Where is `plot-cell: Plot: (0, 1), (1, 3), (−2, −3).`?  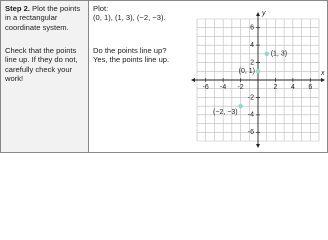 plot-cell: Plot: (0, 1), (1, 3), (−2, −3). is located at coordinates (145, 13).